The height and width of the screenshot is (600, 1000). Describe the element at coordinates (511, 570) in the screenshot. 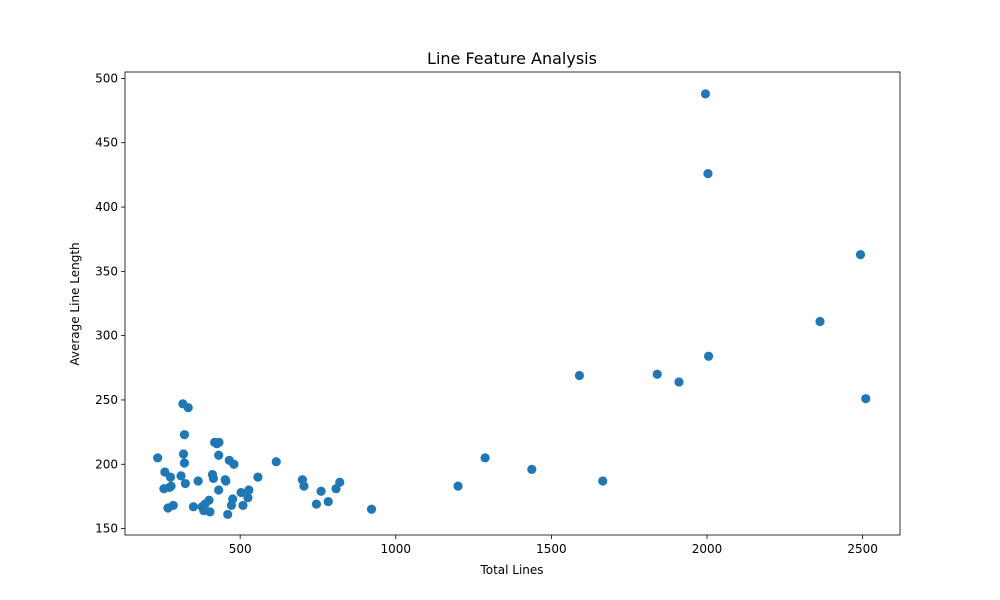

I see `x-axis-label: Total Lines` at that location.